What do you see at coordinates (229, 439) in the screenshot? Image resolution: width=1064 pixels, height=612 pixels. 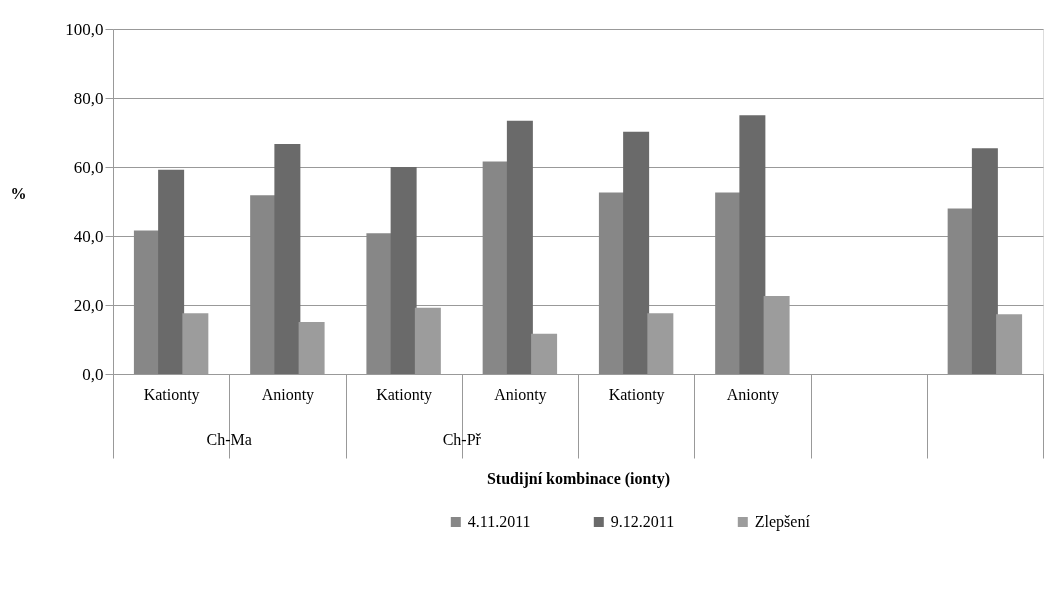 I see `text: Ch-Ma` at bounding box center [229, 439].